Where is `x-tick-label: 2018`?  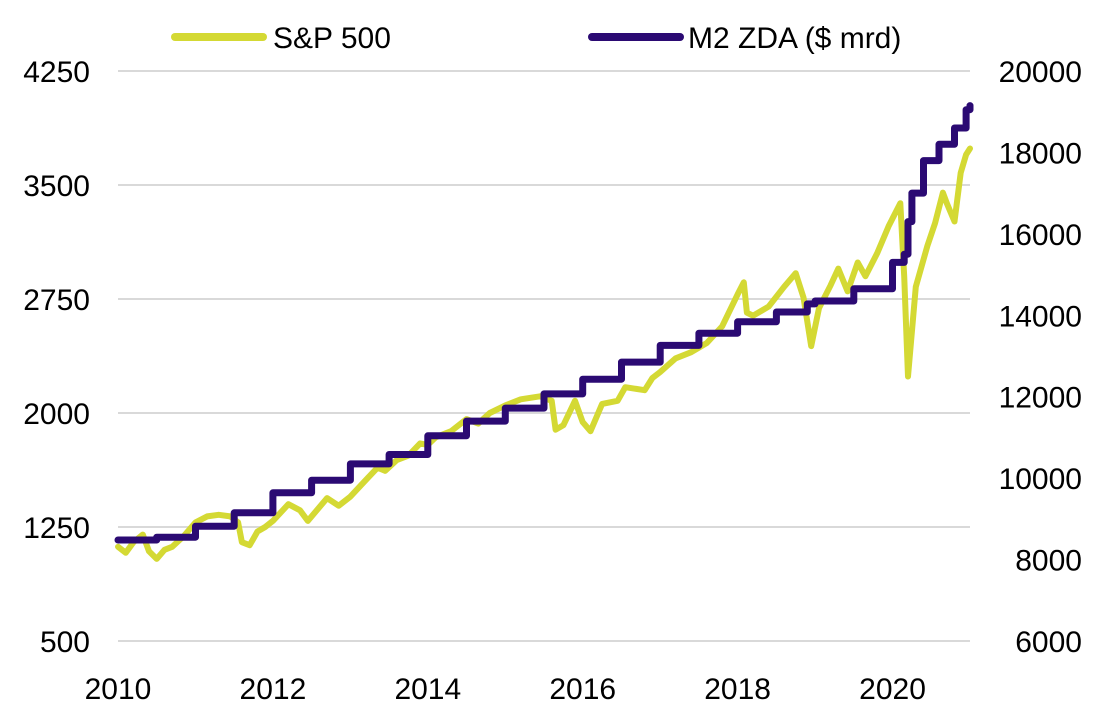
x-tick-label: 2018 is located at coordinates (737, 689).